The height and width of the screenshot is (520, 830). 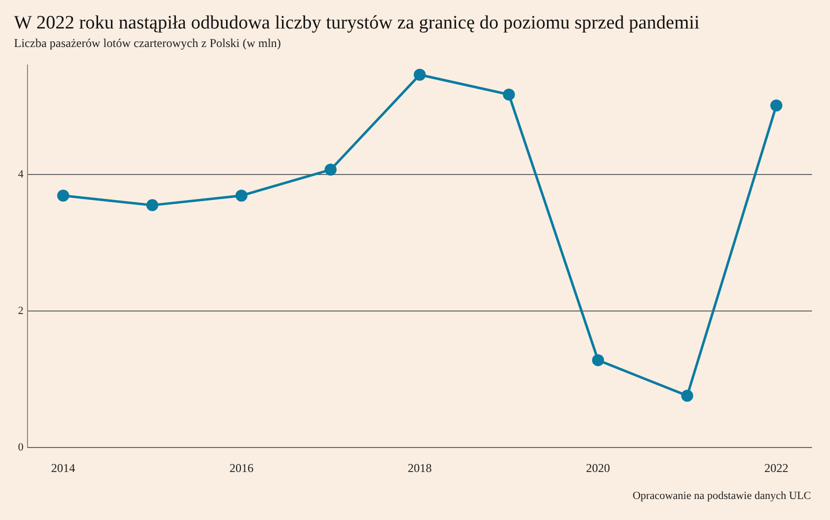 I want to click on y-tick-label: 4, so click(x=21, y=174).